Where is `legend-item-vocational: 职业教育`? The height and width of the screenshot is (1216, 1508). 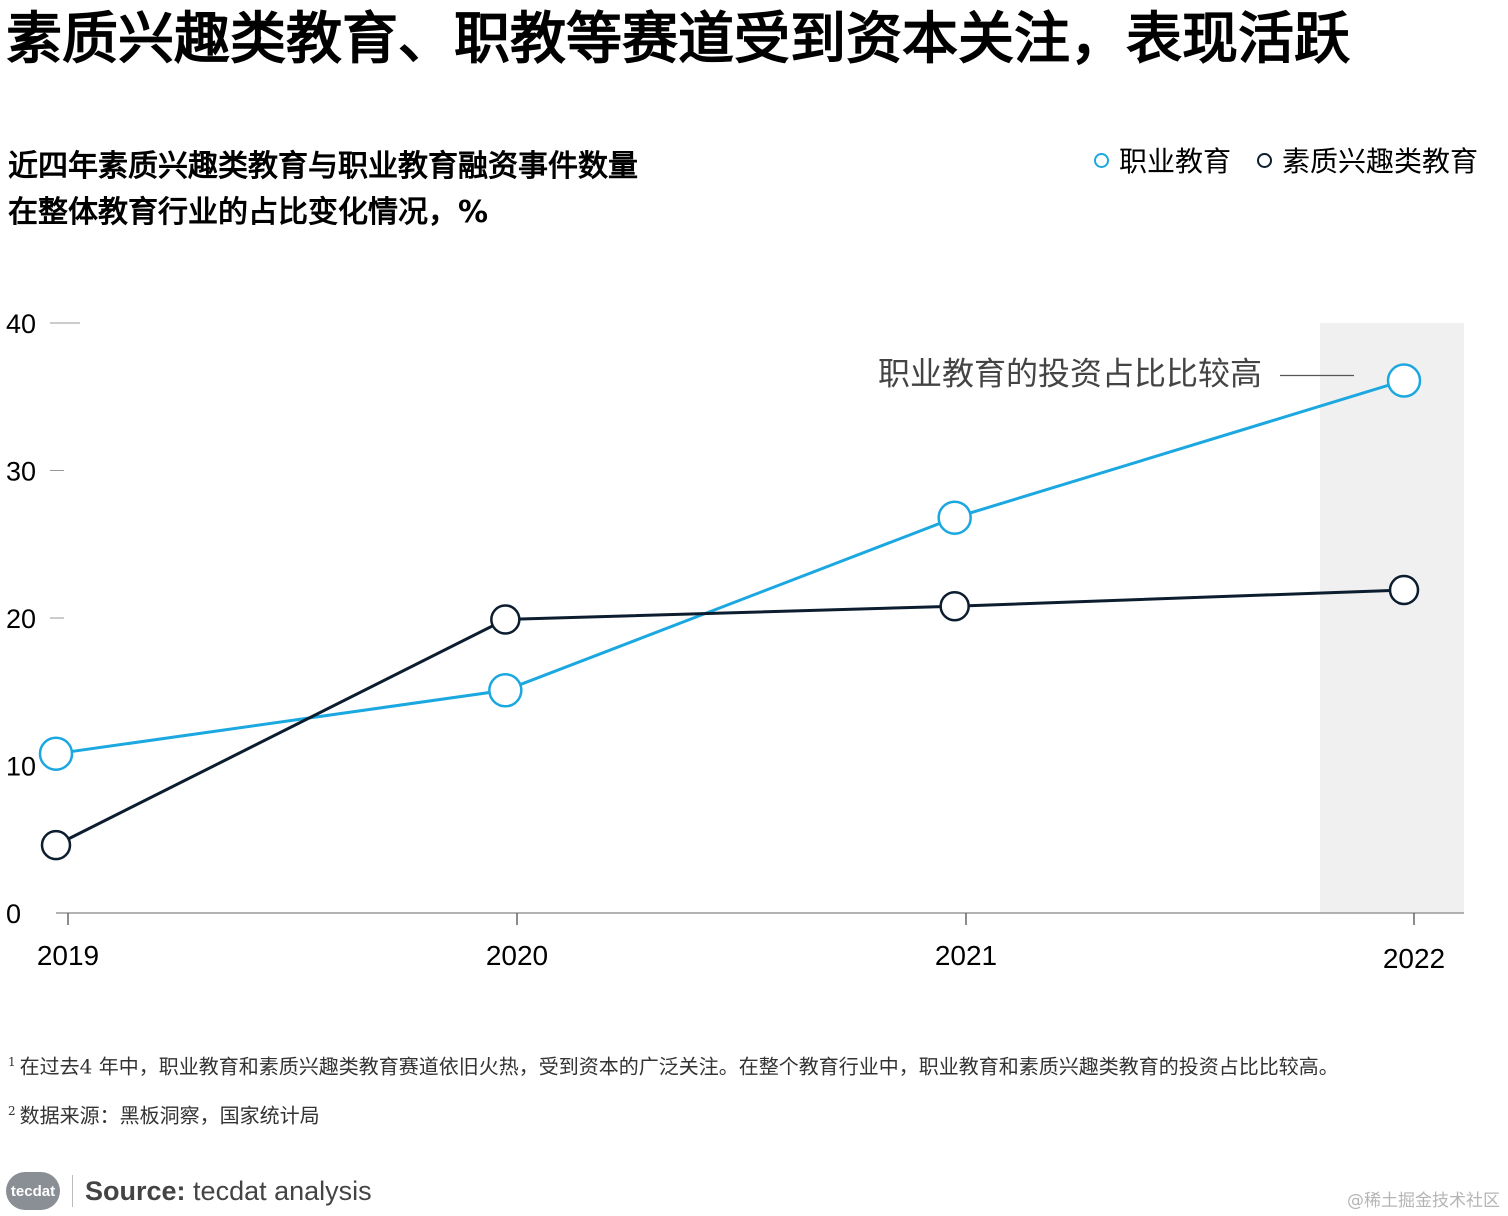 legend-item-vocational: 职业教育 is located at coordinates (1162, 160).